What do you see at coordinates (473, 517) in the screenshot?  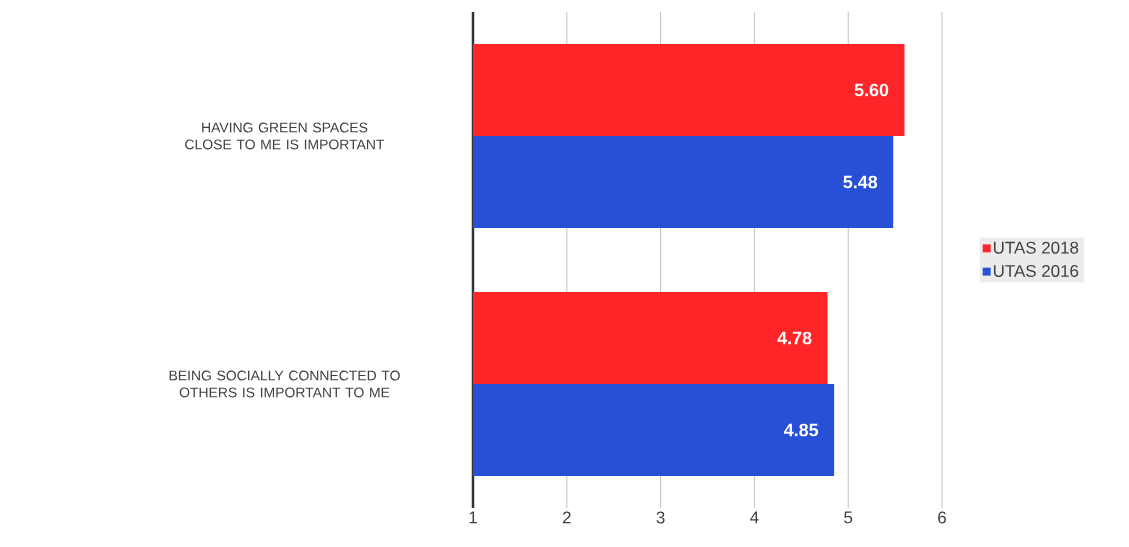 I see `x-tick-label: 1` at bounding box center [473, 517].